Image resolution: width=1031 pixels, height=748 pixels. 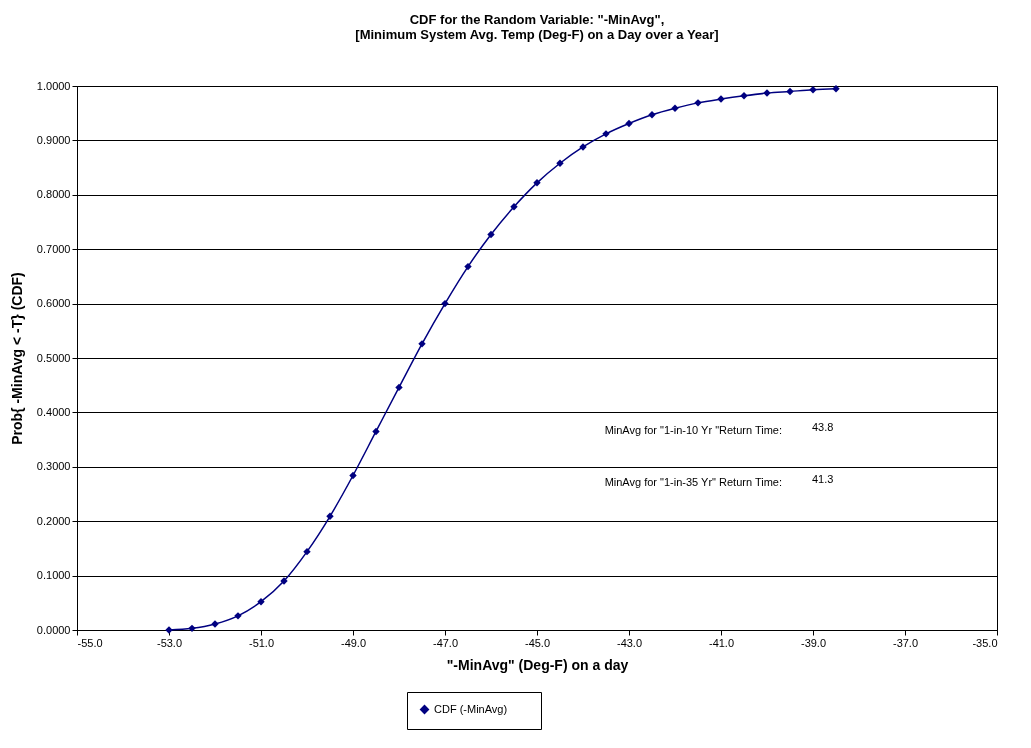 What do you see at coordinates (53, 139) in the screenshot?
I see `y-tick-label: 0.9000` at bounding box center [53, 139].